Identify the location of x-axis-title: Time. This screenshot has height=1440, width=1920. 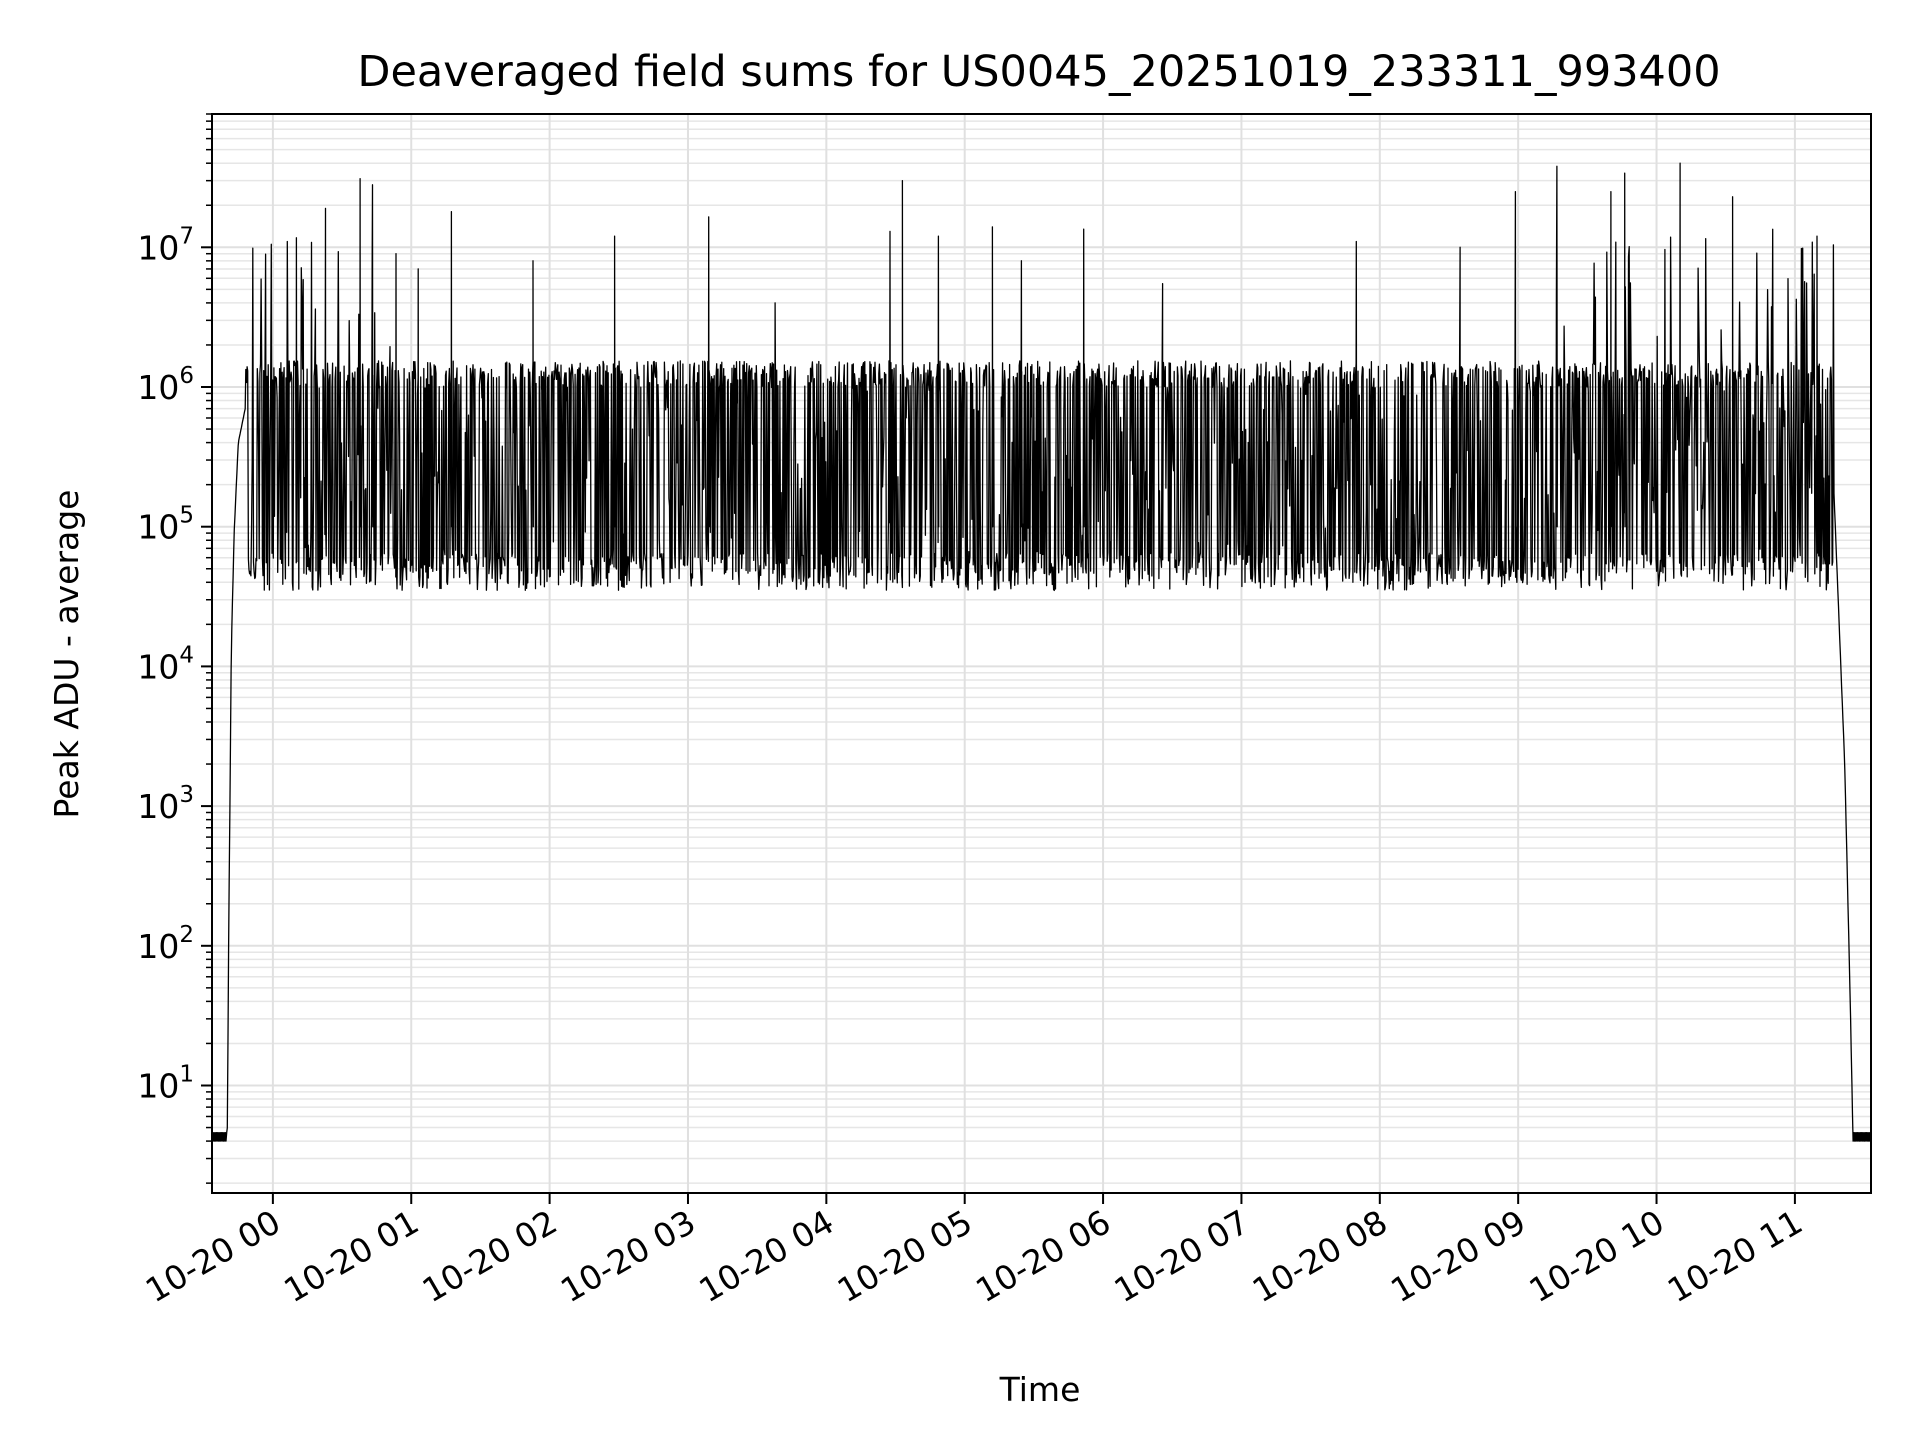
(1040, 1389).